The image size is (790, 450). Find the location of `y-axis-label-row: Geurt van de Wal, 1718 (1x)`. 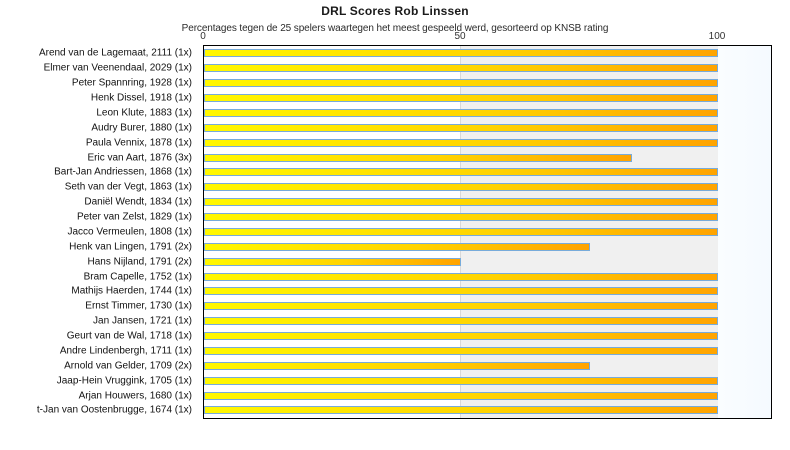

y-axis-label-row: Geurt van de Wal, 1718 (1x) is located at coordinates (98, 336).